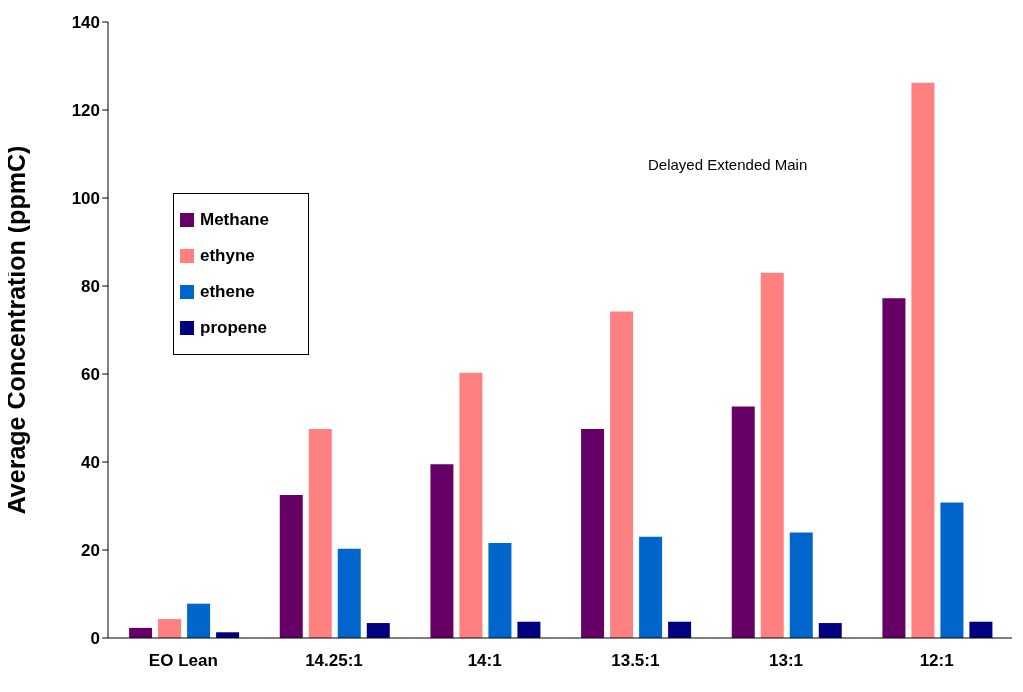  Describe the element at coordinates (786, 661) in the screenshot. I see `x-tick-label: 13:1` at that location.